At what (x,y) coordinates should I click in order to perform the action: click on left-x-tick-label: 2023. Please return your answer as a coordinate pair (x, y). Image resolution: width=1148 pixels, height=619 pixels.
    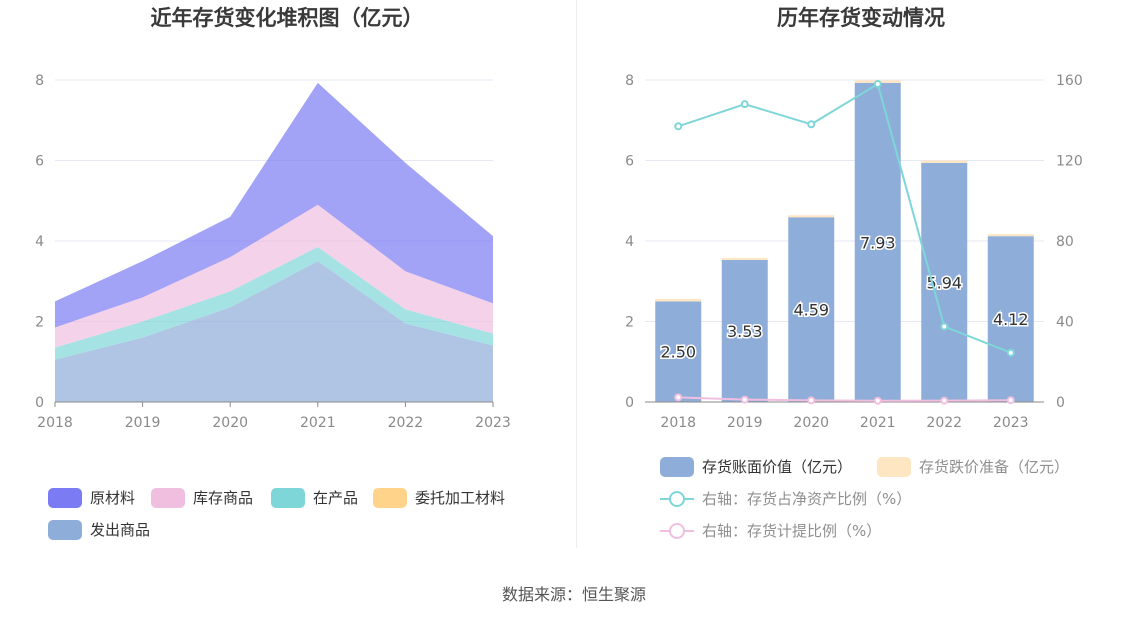
    Looking at the image, I should click on (493, 423).